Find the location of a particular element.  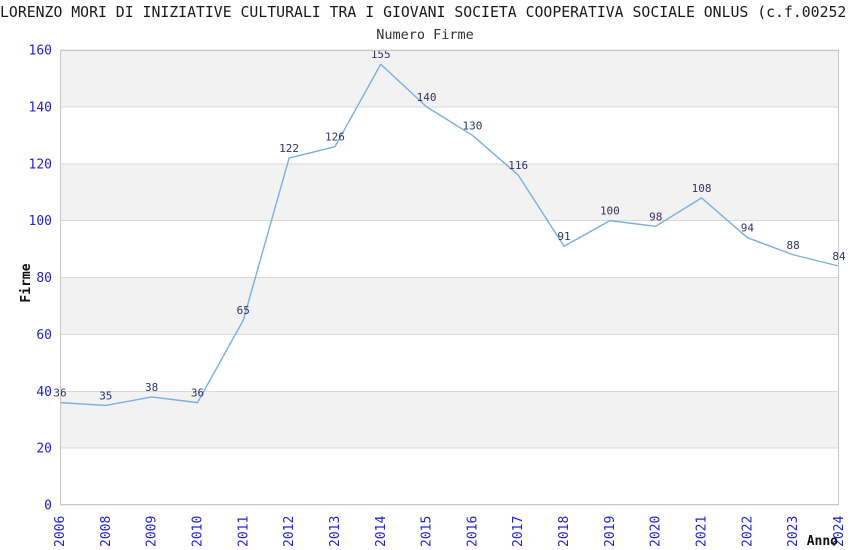

y-tick-label: 40 is located at coordinates (44, 392).